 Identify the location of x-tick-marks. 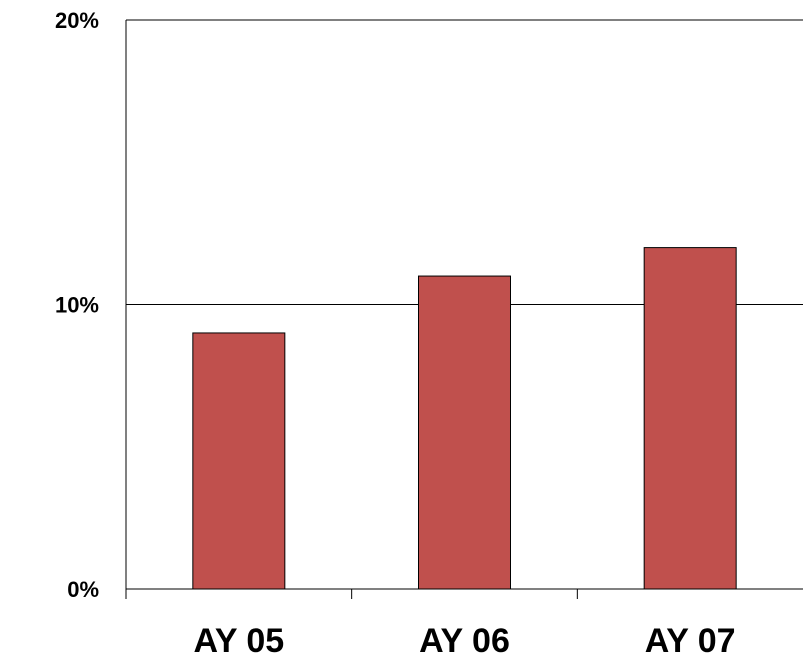
(351, 594).